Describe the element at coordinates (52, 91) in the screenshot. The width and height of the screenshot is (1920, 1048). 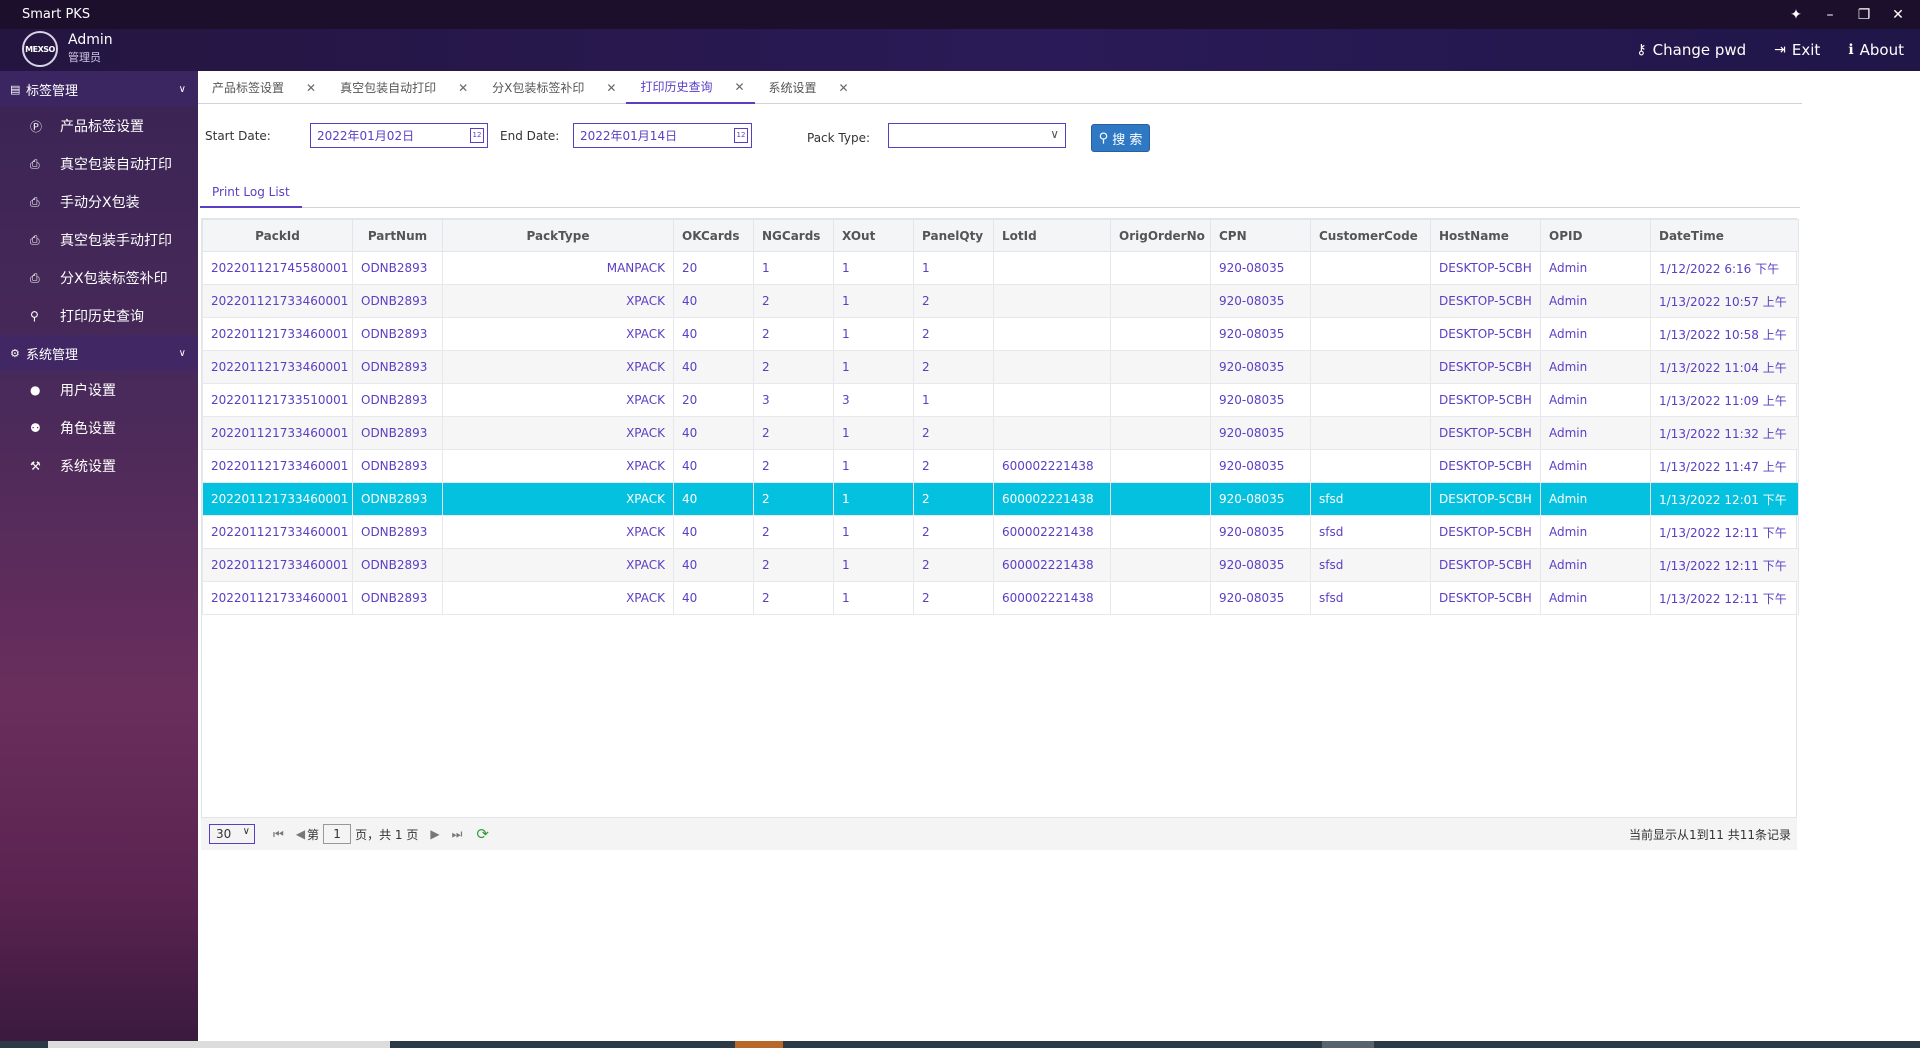
I see `sidebar-group-label: 标签管理` at that location.